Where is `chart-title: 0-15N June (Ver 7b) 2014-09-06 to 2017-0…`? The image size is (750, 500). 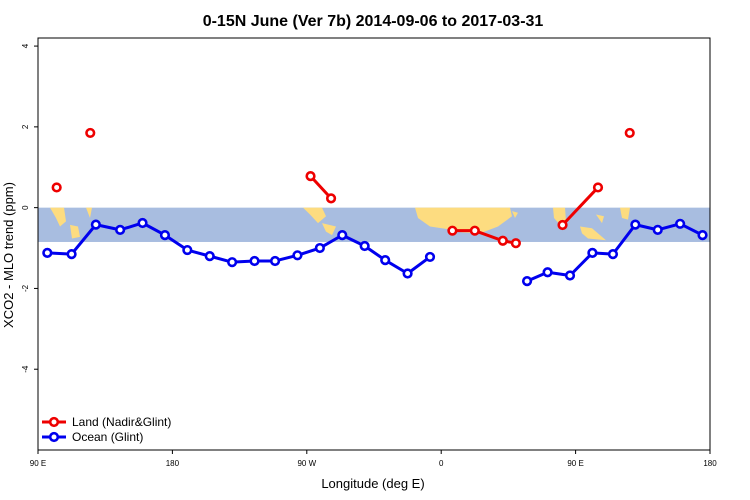
chart-title: 0-15N June (Ver 7b) 2014-09-06 to 2017-0… is located at coordinates (373, 21).